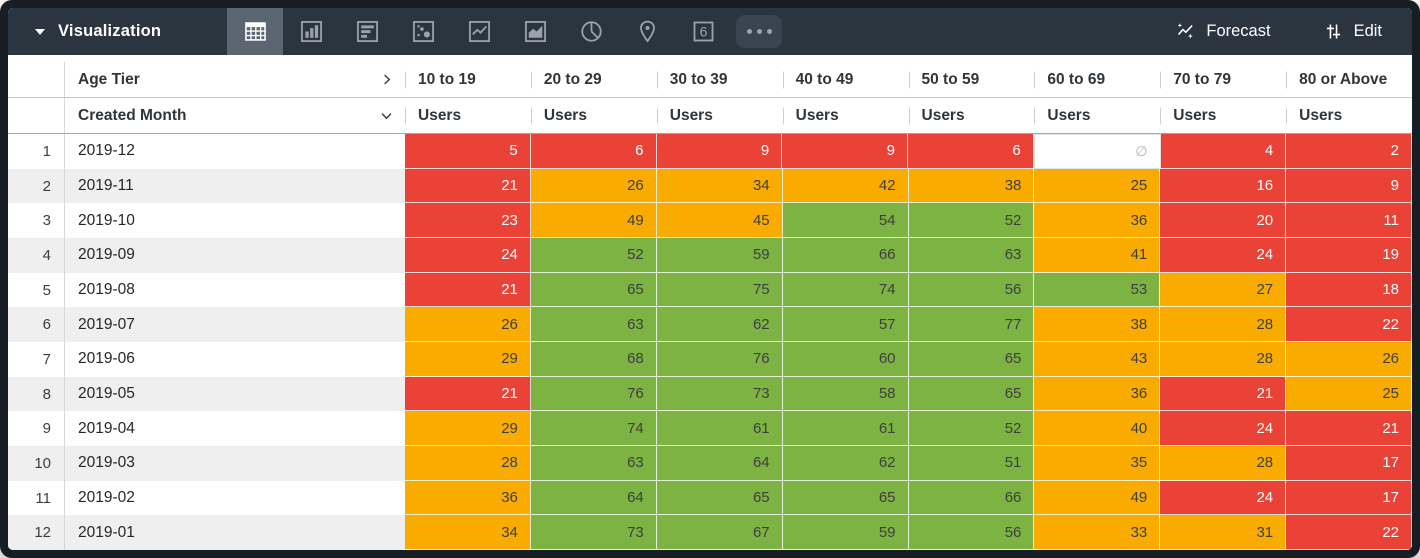 Image resolution: width=1420 pixels, height=558 pixels. I want to click on chevron-down-icon, so click(386, 115).